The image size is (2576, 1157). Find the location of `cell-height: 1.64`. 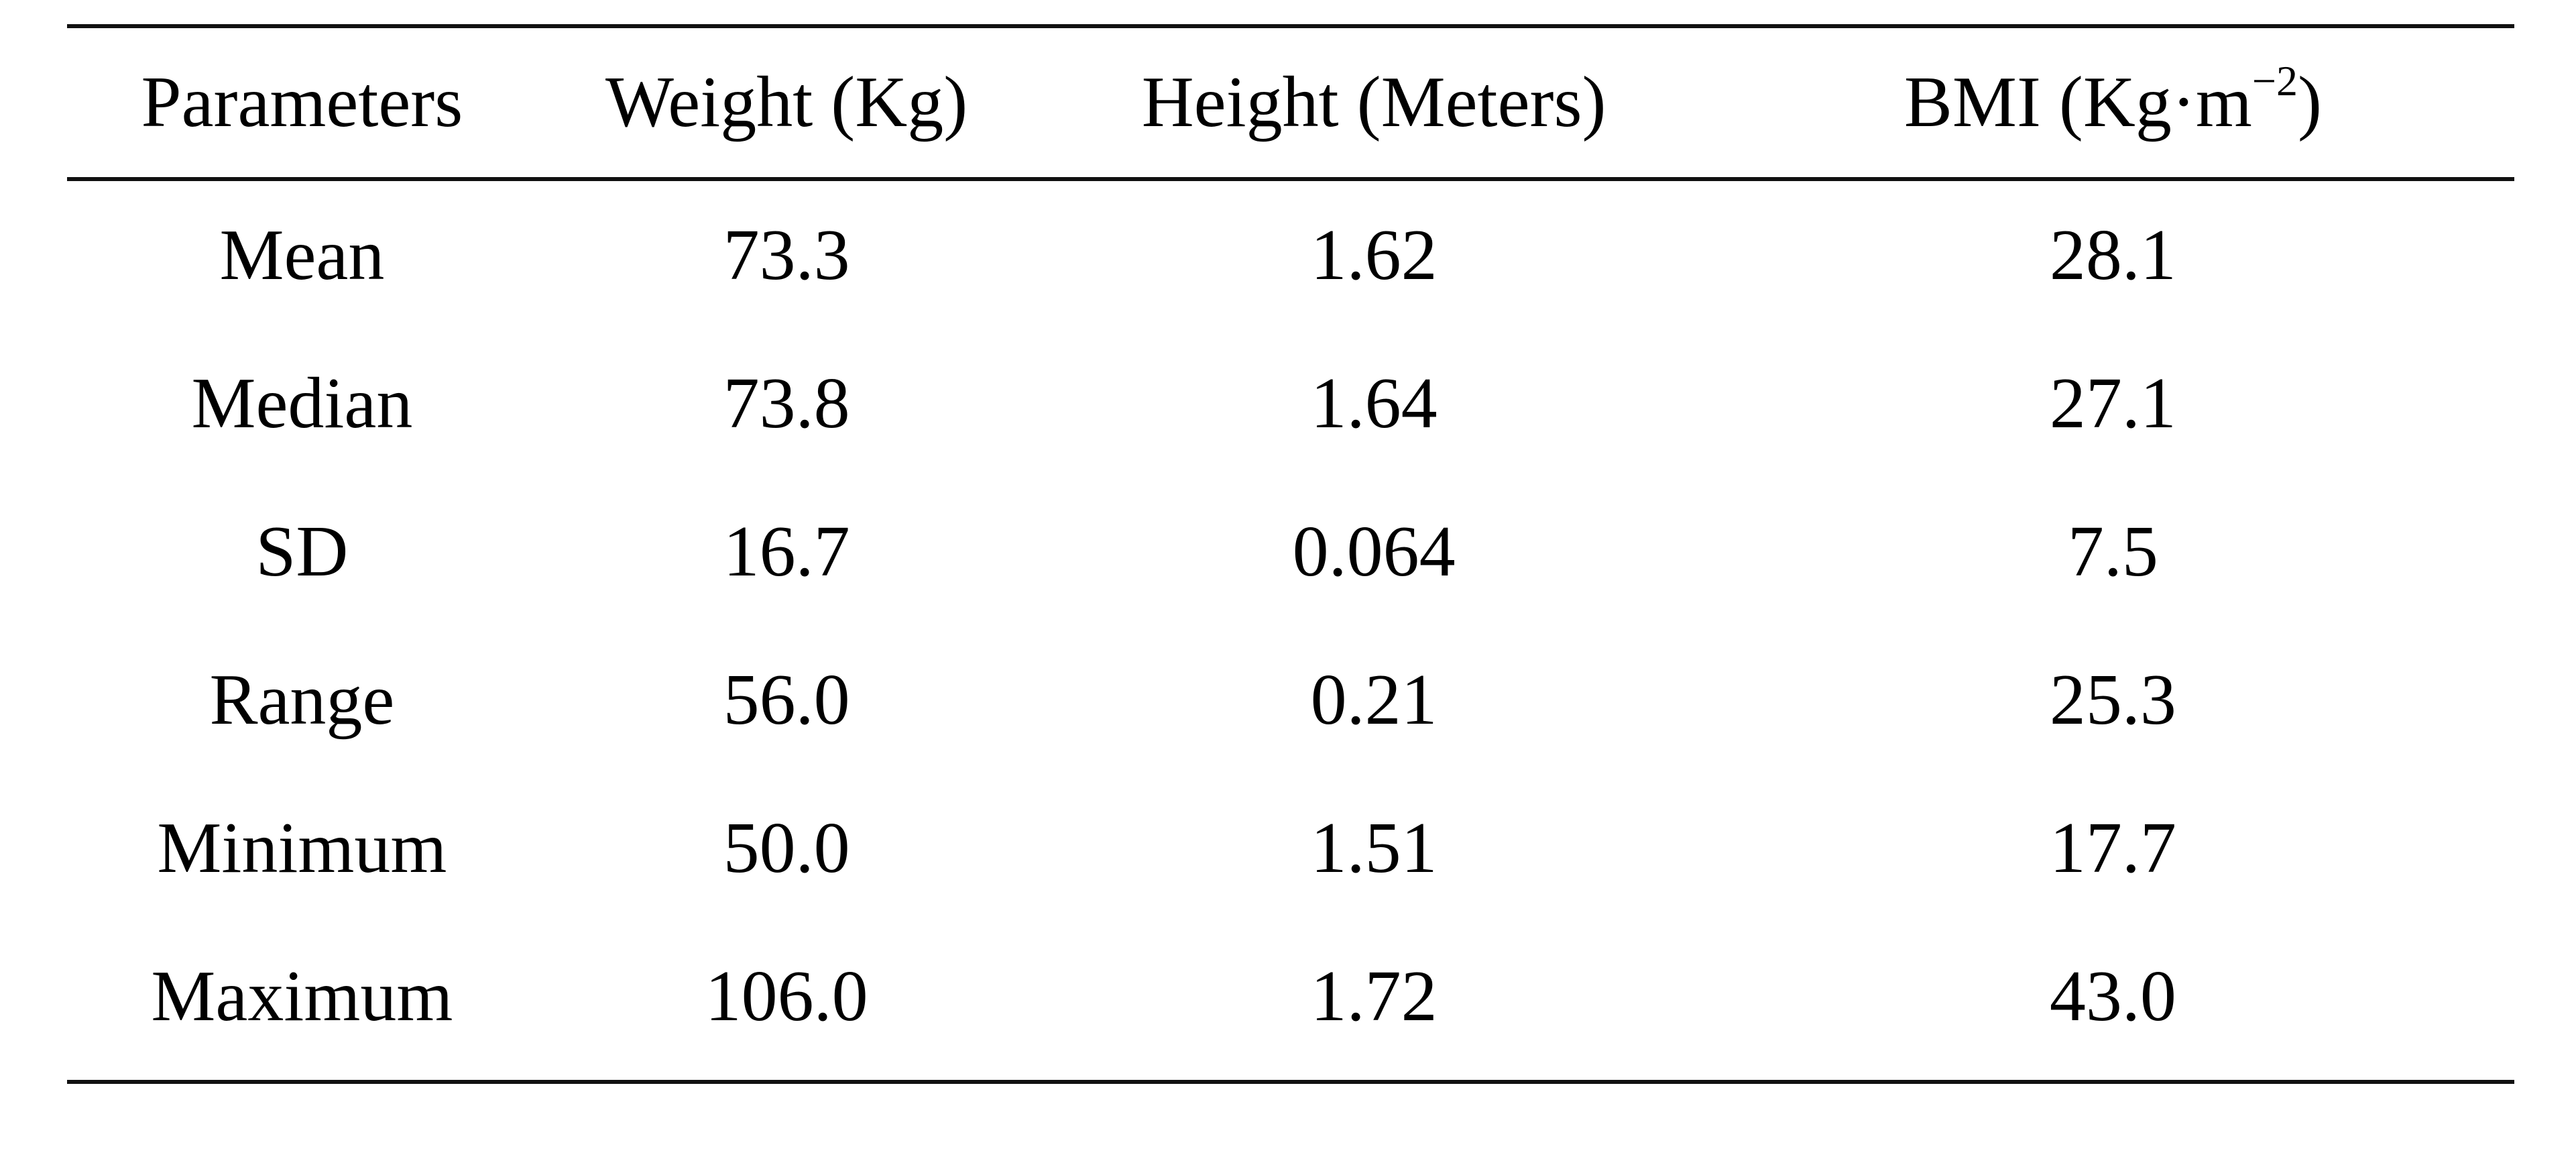

cell-height: 1.64 is located at coordinates (1374, 403).